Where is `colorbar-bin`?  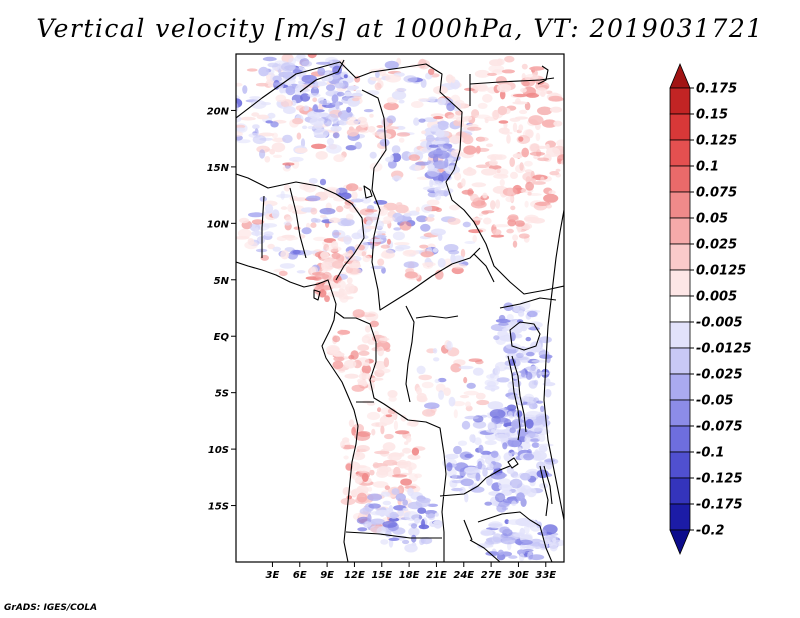 colorbar-bin is located at coordinates (680, 517).